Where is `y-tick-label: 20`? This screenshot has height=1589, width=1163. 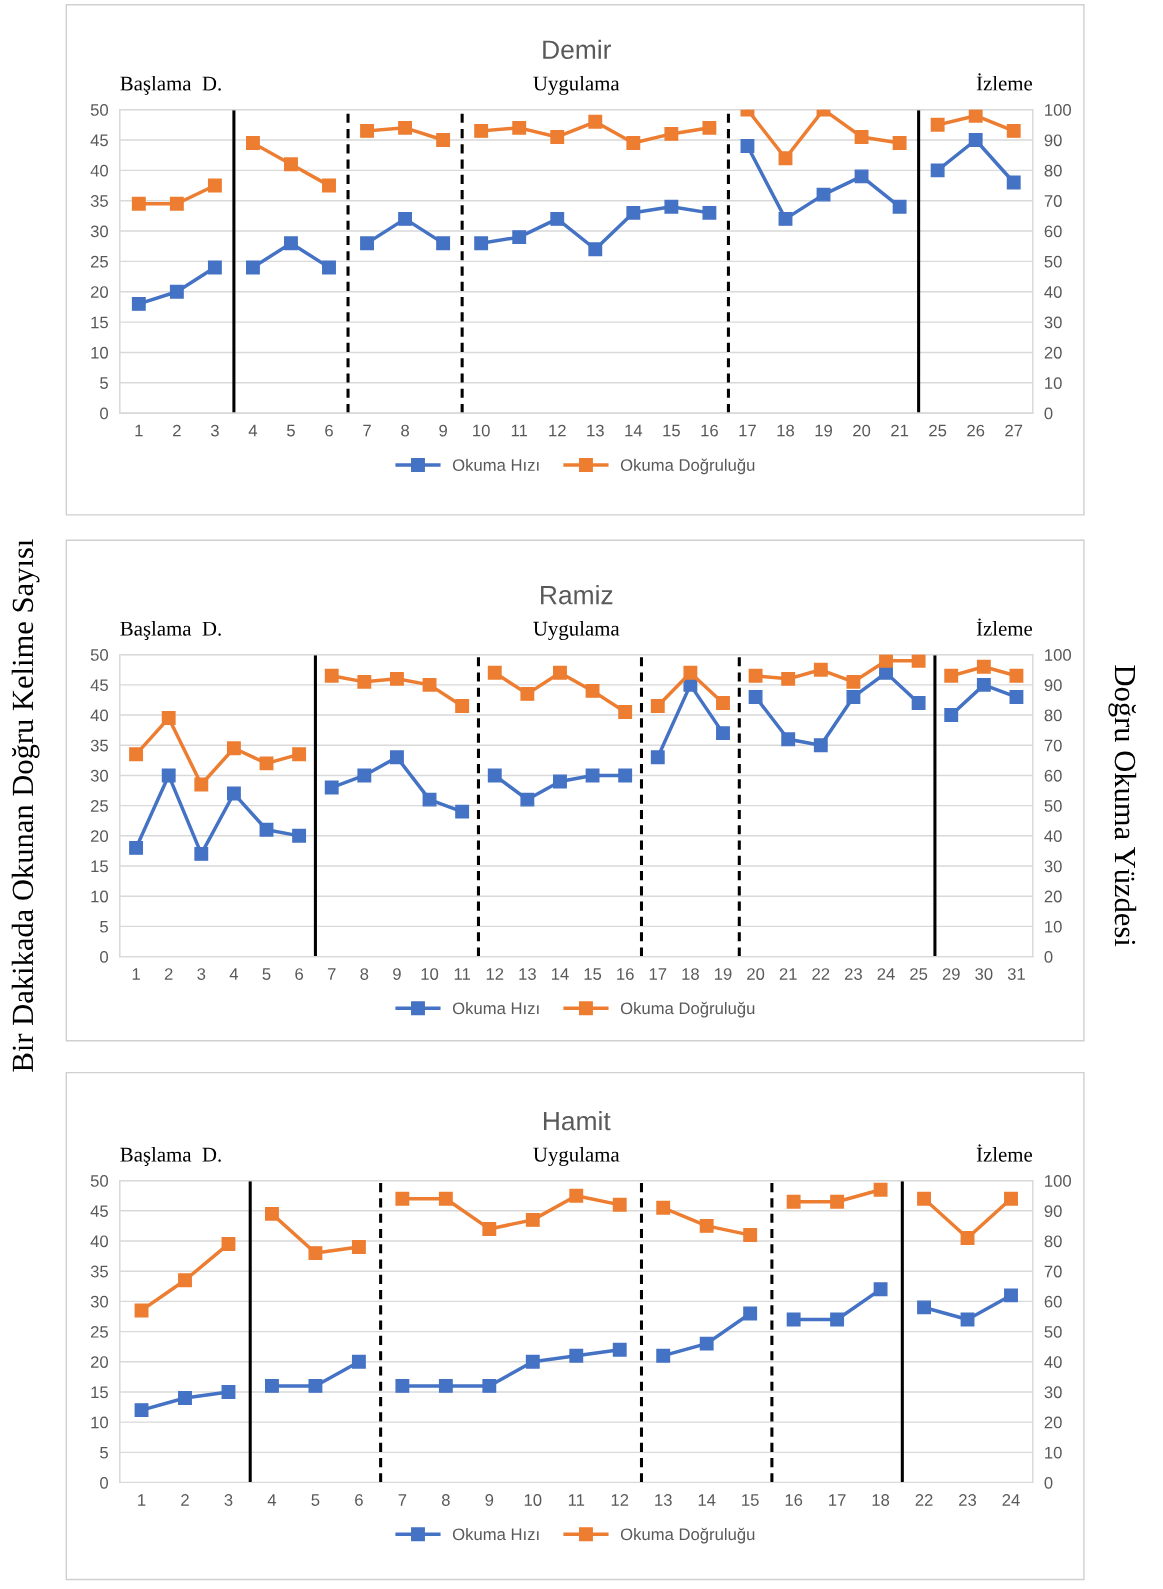
y-tick-label: 20 is located at coordinates (99, 292).